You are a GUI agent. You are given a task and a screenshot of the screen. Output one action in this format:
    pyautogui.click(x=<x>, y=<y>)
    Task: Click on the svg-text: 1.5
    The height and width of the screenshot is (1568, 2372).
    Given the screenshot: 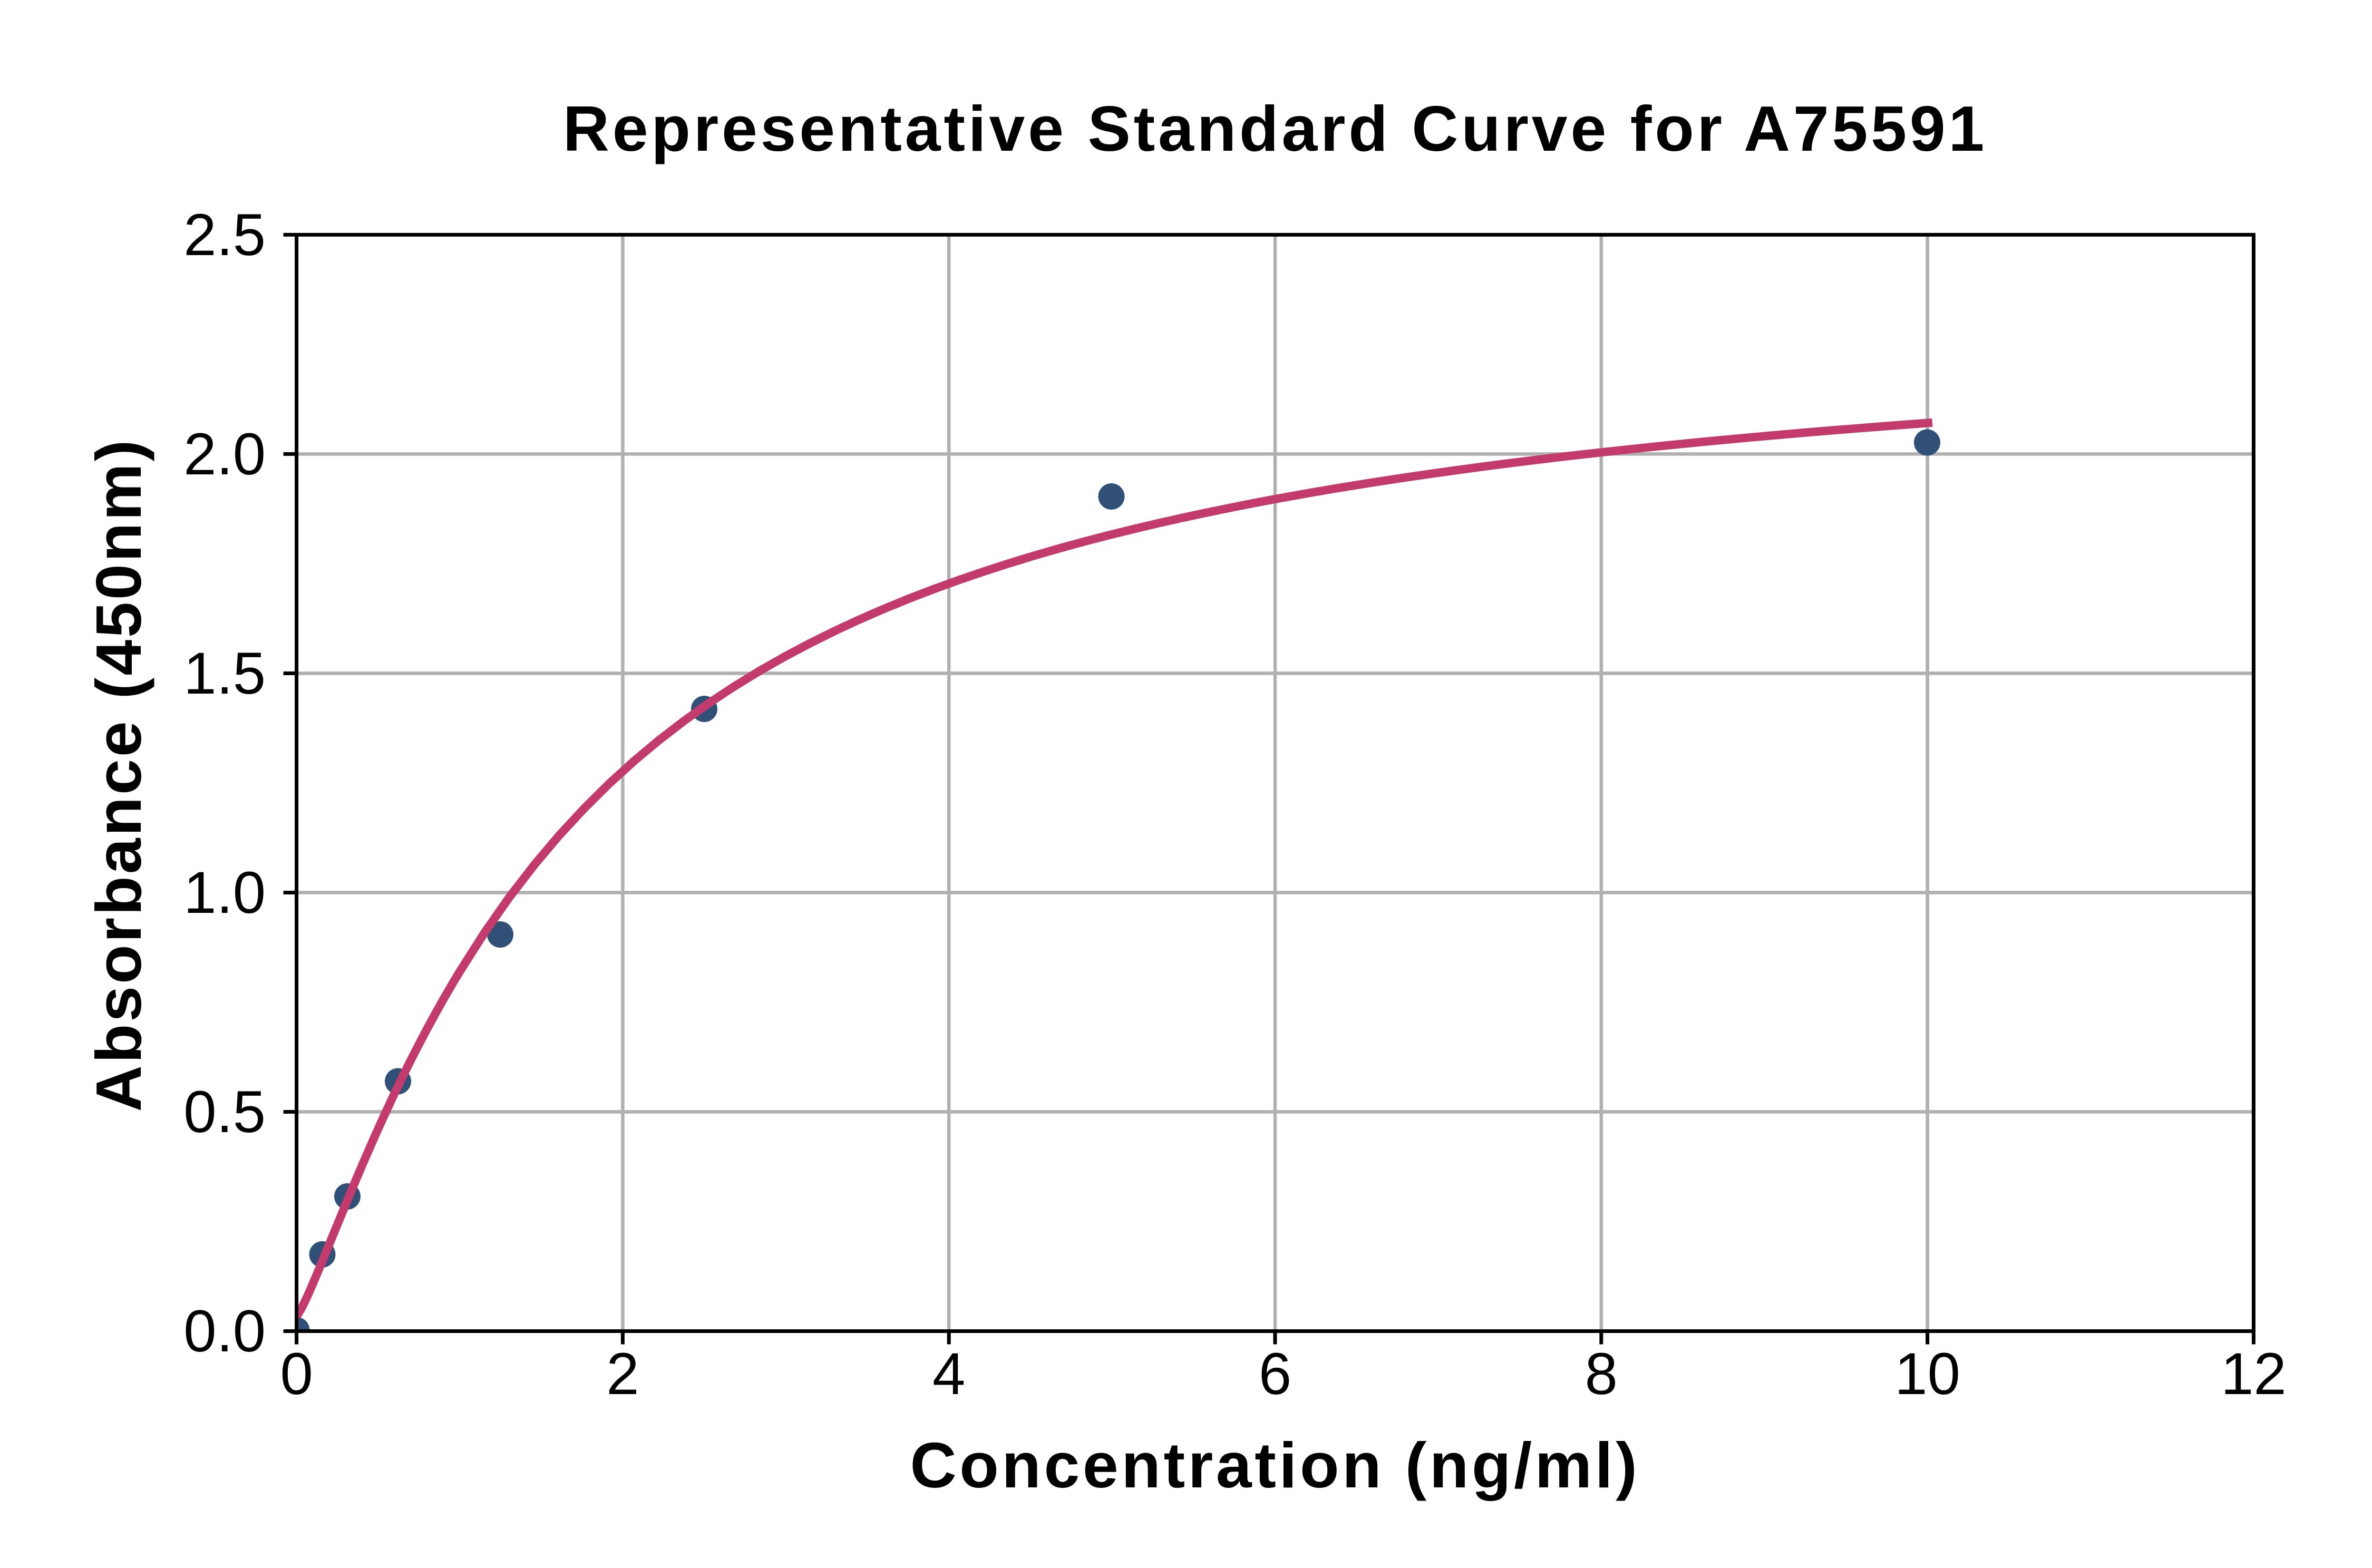 What is the action you would take?
    pyautogui.click(x=224, y=673)
    